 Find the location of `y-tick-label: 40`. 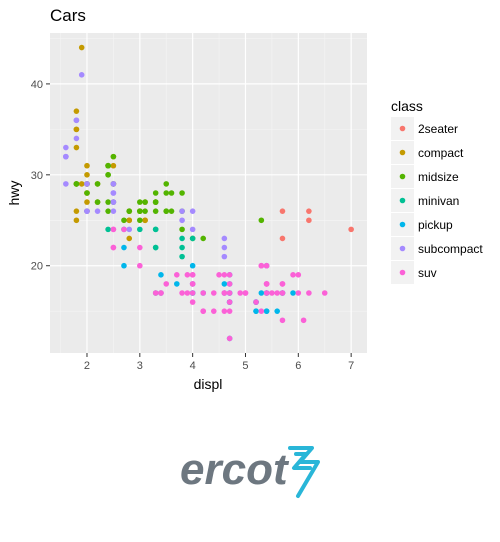

y-tick-label: 40 is located at coordinates (37, 85).